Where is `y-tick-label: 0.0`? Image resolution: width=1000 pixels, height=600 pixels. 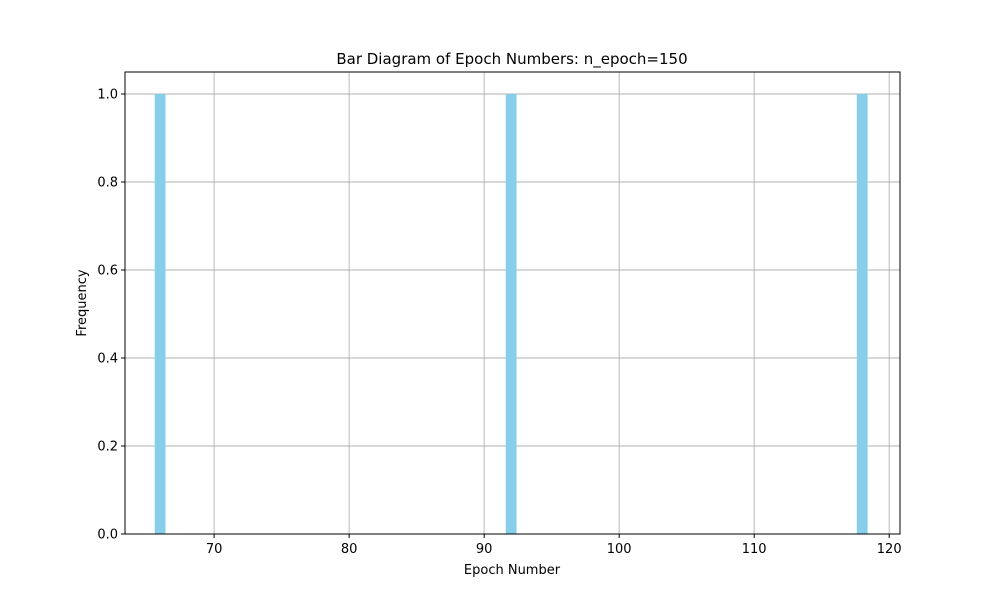 y-tick-label: 0.0 is located at coordinates (107, 535).